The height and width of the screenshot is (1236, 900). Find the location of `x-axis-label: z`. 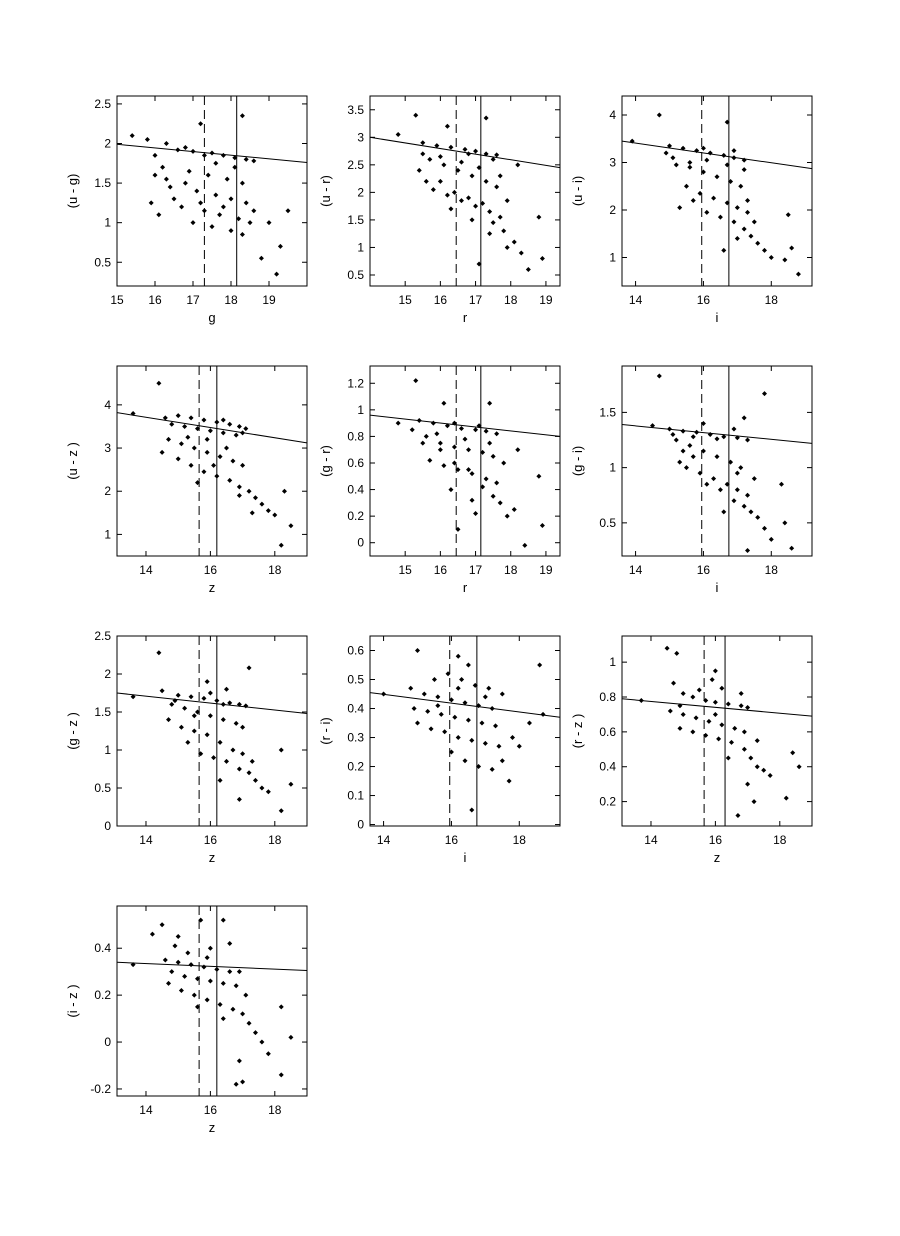

x-axis-label: z is located at coordinates (717, 857).